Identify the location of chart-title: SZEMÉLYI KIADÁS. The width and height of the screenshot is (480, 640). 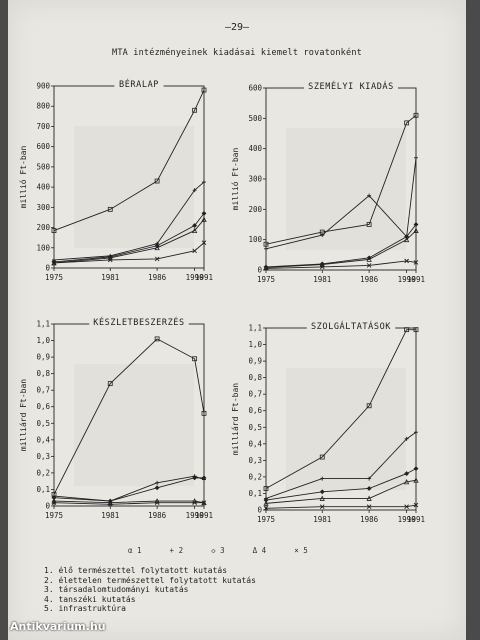
(351, 86).